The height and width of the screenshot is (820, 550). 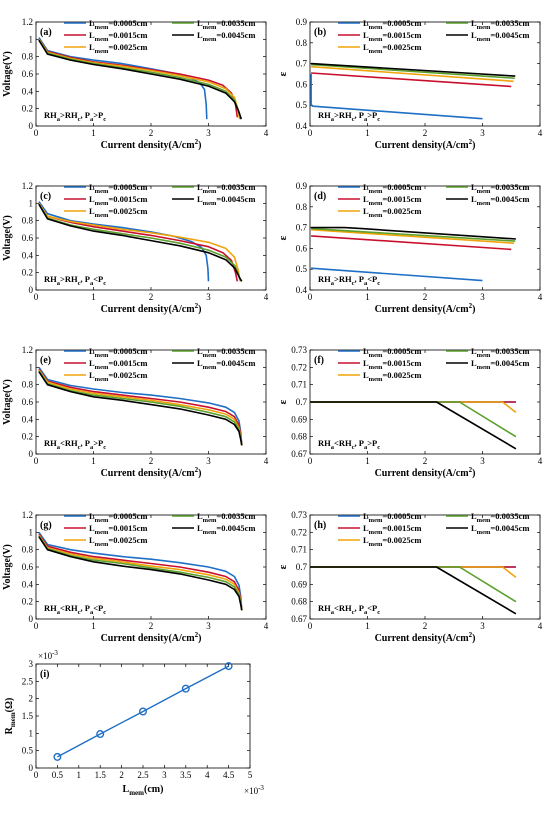 I want to click on y-tick-label: 0.73, so click(x=299, y=515).